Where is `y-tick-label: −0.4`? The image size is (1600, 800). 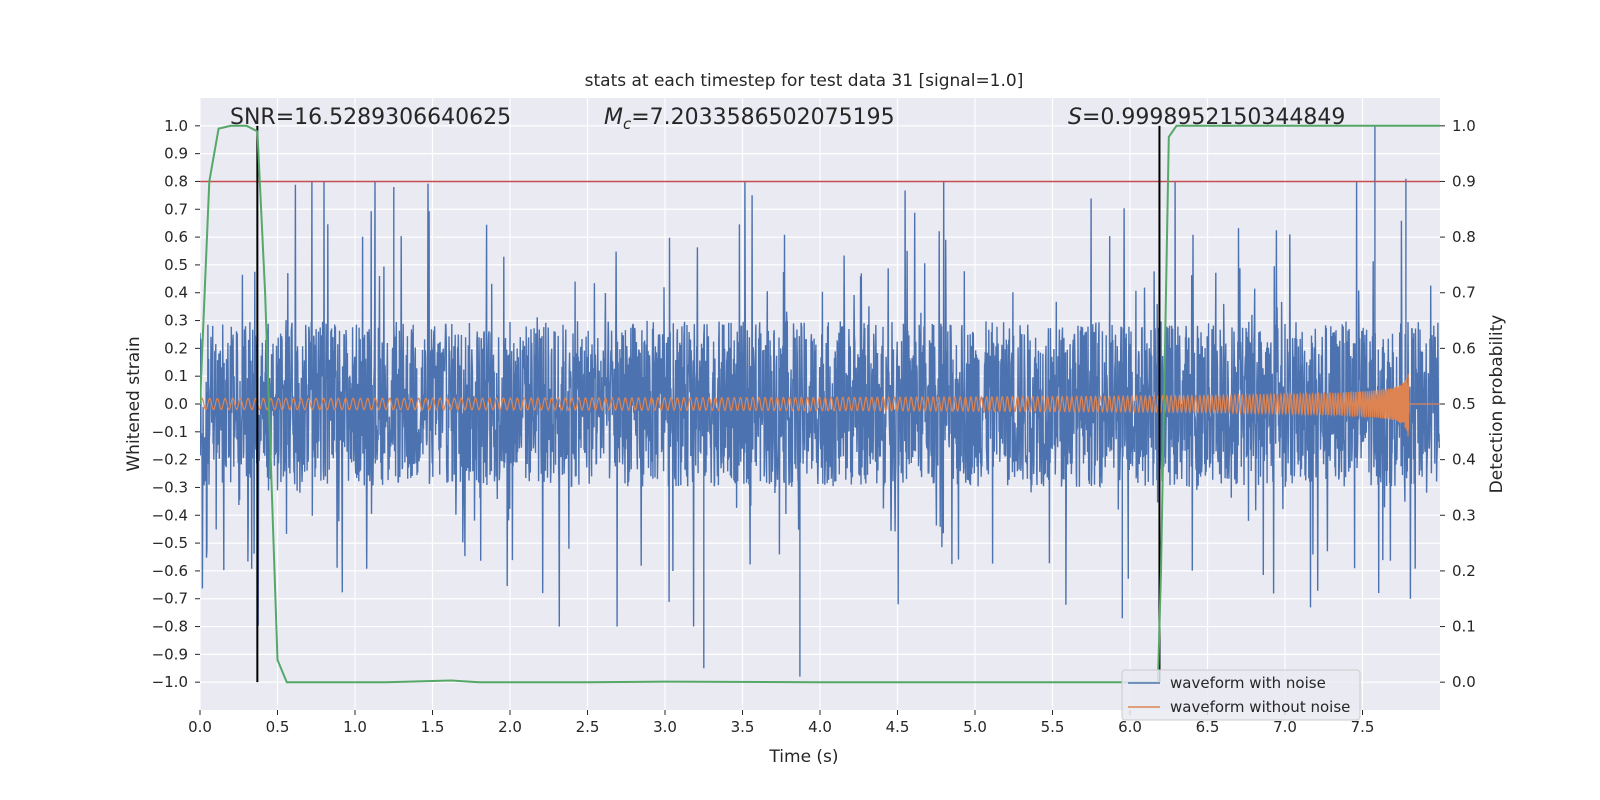
y-tick-label: −0.4 is located at coordinates (170, 515).